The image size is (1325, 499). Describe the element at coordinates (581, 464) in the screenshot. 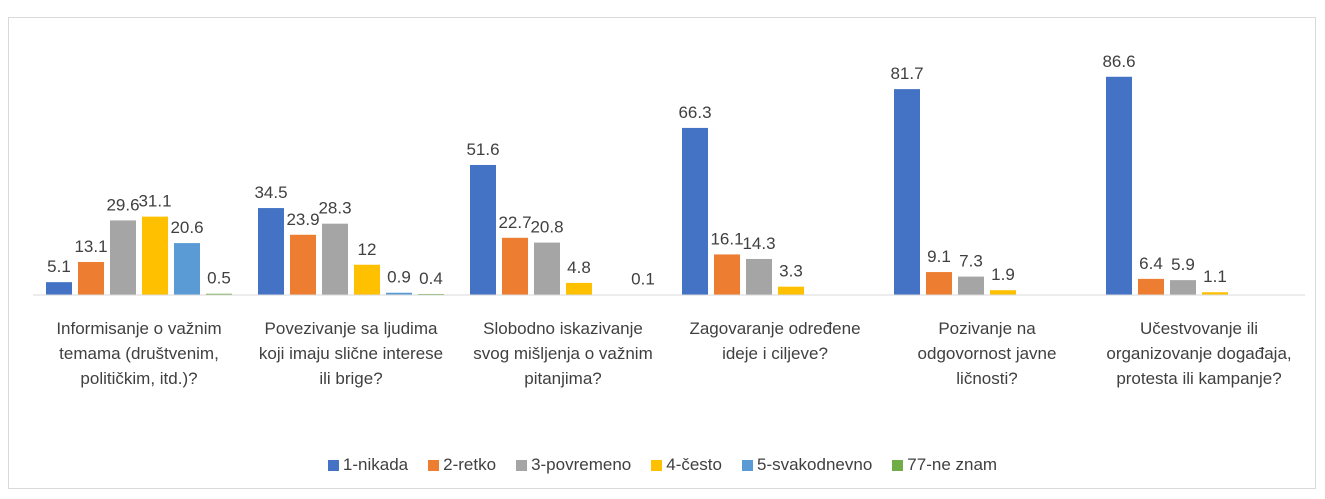

I see `legend-label: 3-povremeno` at that location.